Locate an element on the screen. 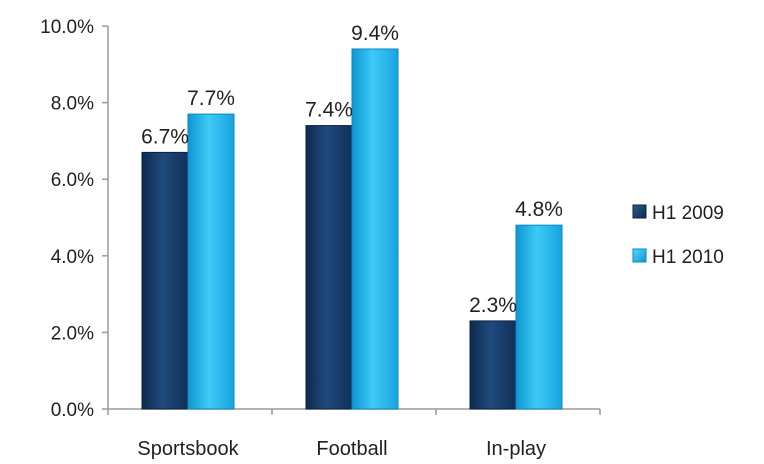 The width and height of the screenshot is (764, 464). x-category-label: Sportsbook is located at coordinates (188, 449).